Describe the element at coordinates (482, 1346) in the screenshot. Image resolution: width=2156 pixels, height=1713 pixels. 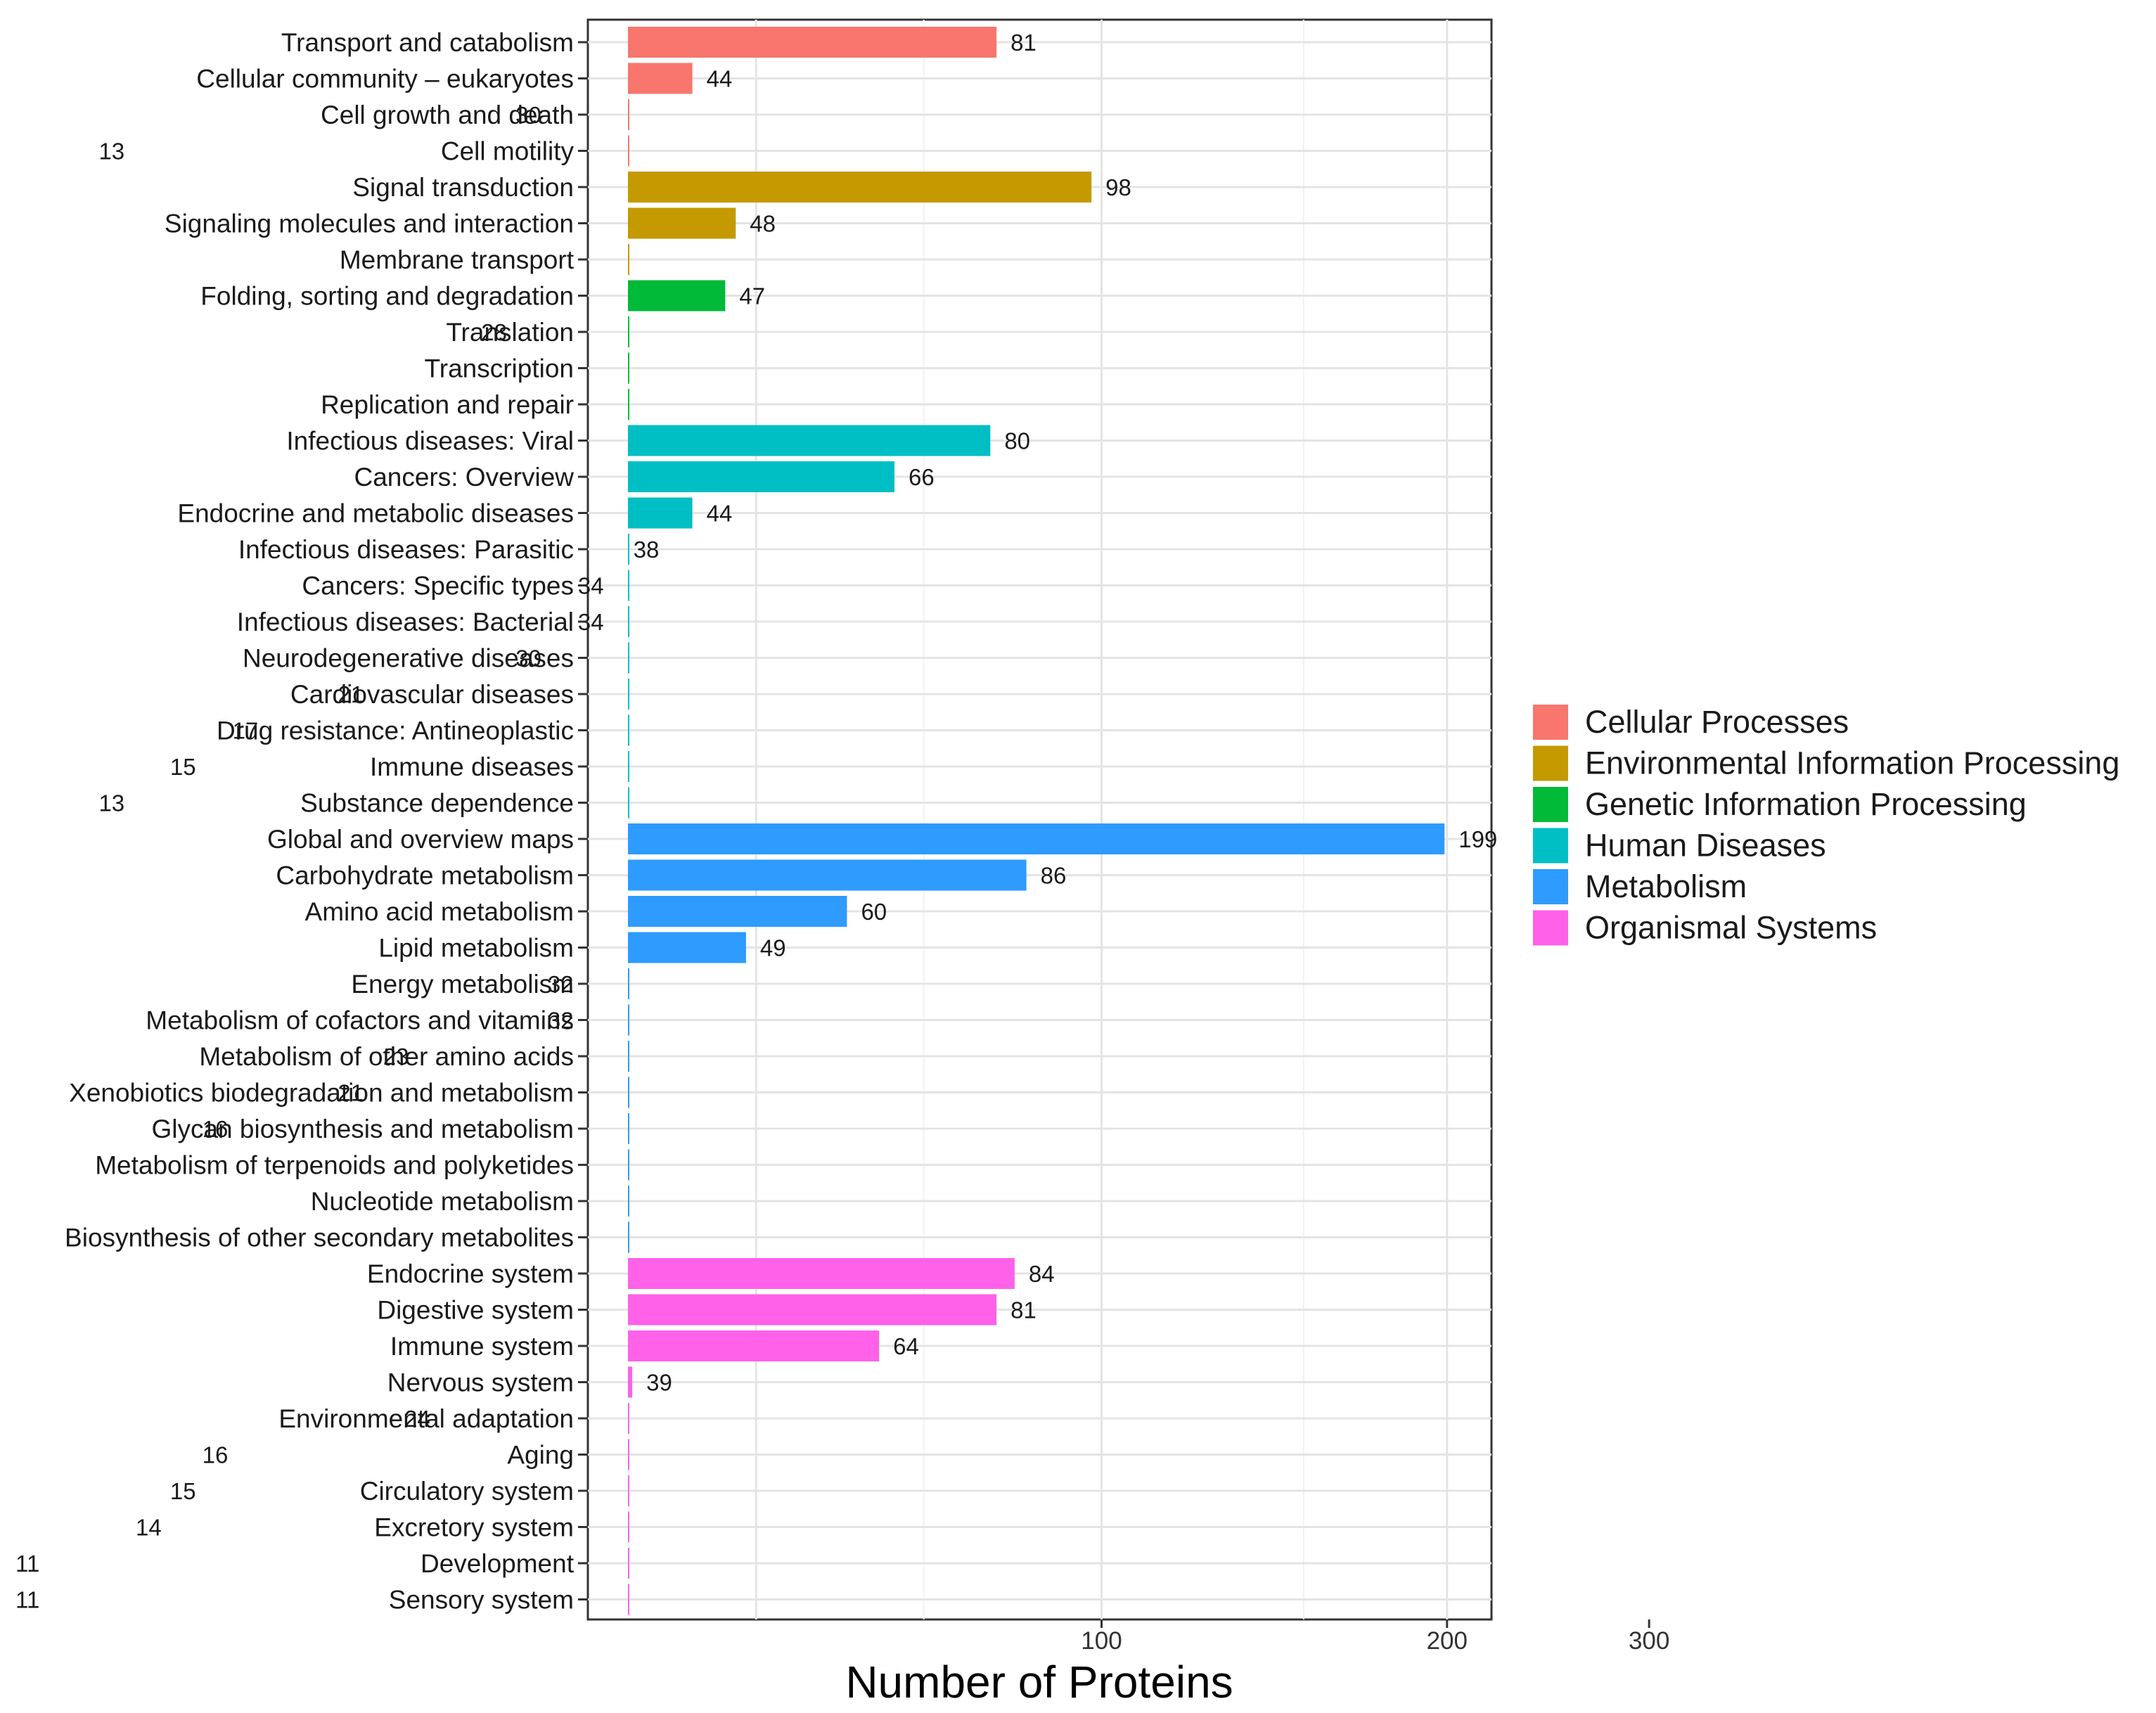
I see `category-label: Immune system` at that location.